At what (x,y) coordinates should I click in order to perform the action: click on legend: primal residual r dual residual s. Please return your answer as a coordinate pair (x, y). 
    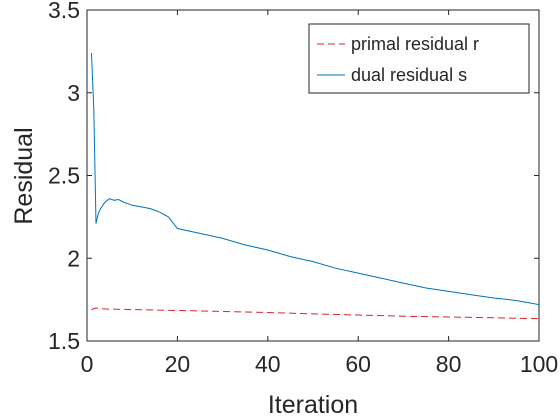
    Looking at the image, I should click on (419, 58).